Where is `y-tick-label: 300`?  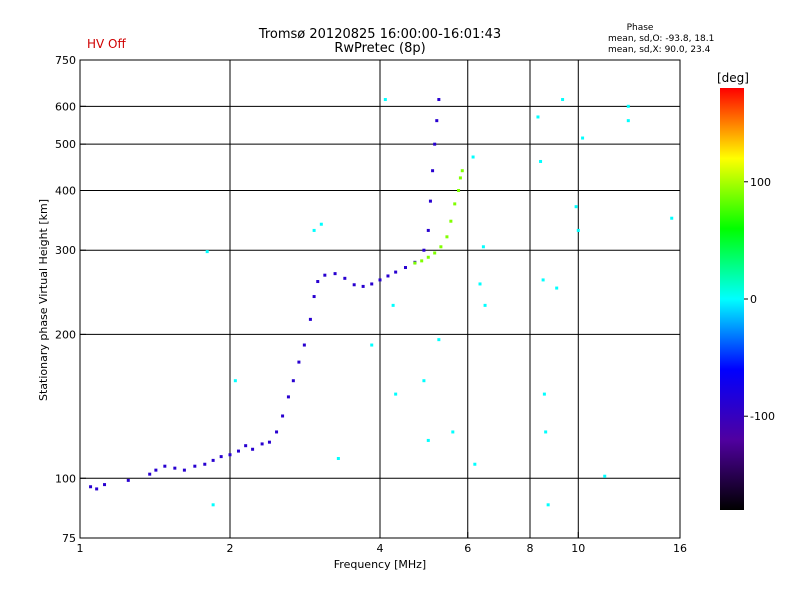 y-tick-label: 300 is located at coordinates (65, 250).